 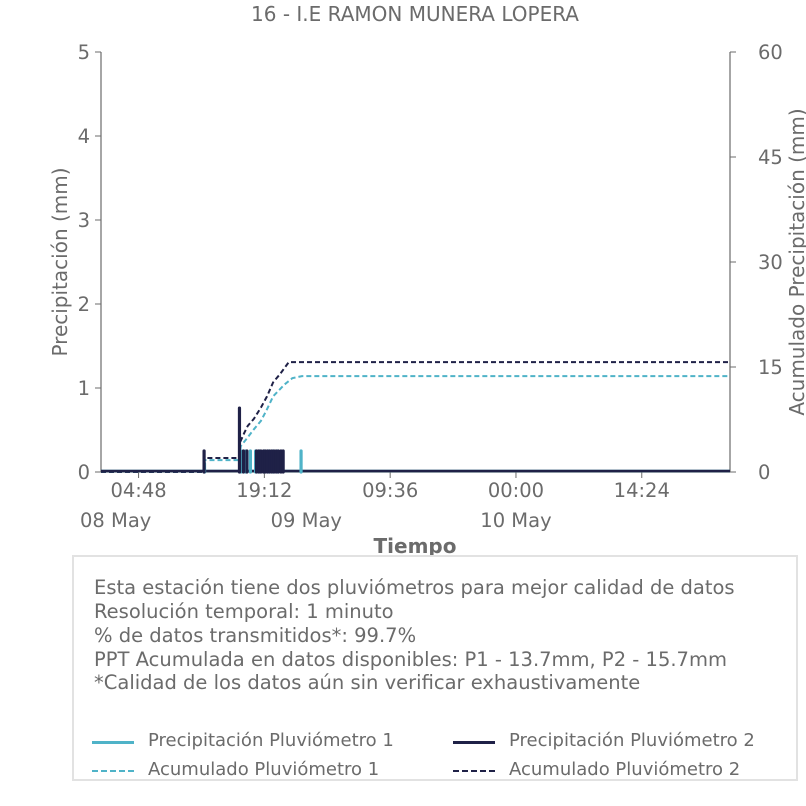 What do you see at coordinates (770, 157) in the screenshot?
I see `y2-tick-label: 45` at bounding box center [770, 157].